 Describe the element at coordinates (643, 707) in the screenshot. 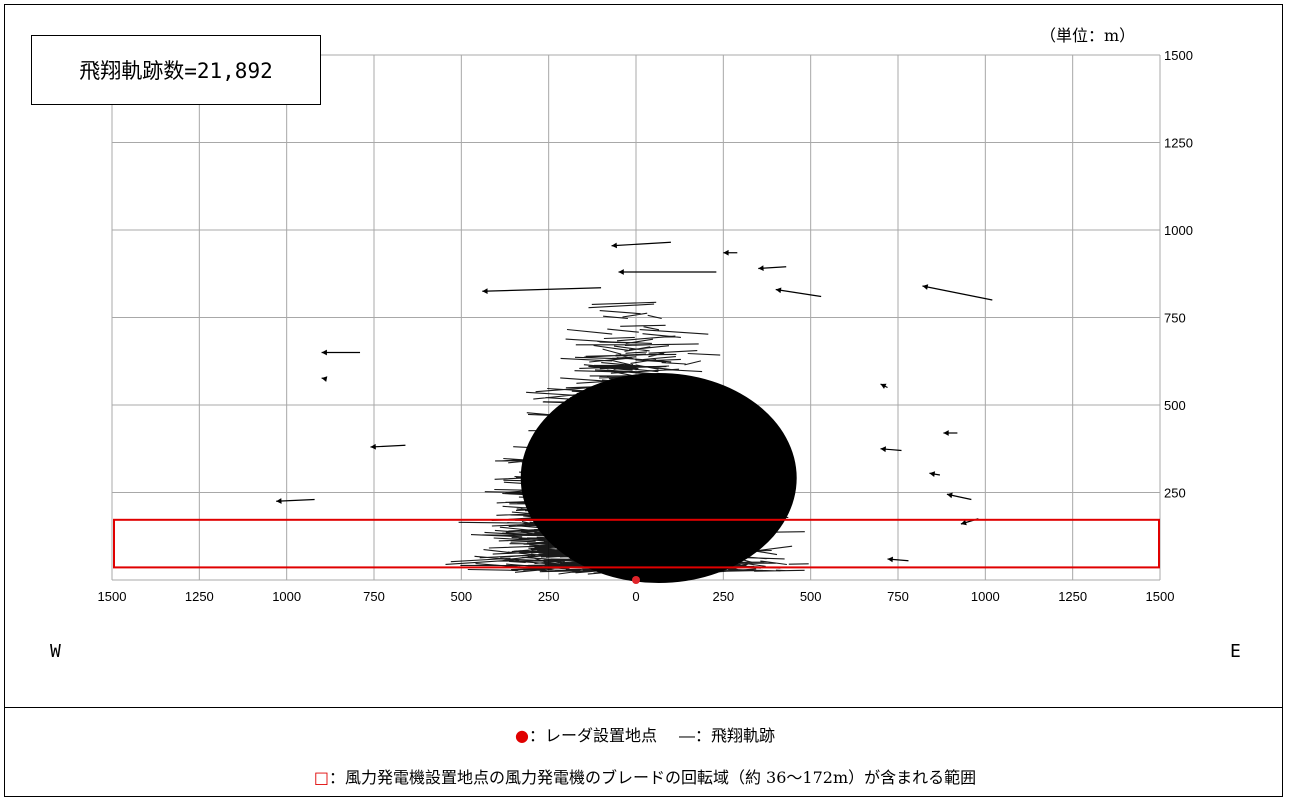

I see `legend-divider` at that location.